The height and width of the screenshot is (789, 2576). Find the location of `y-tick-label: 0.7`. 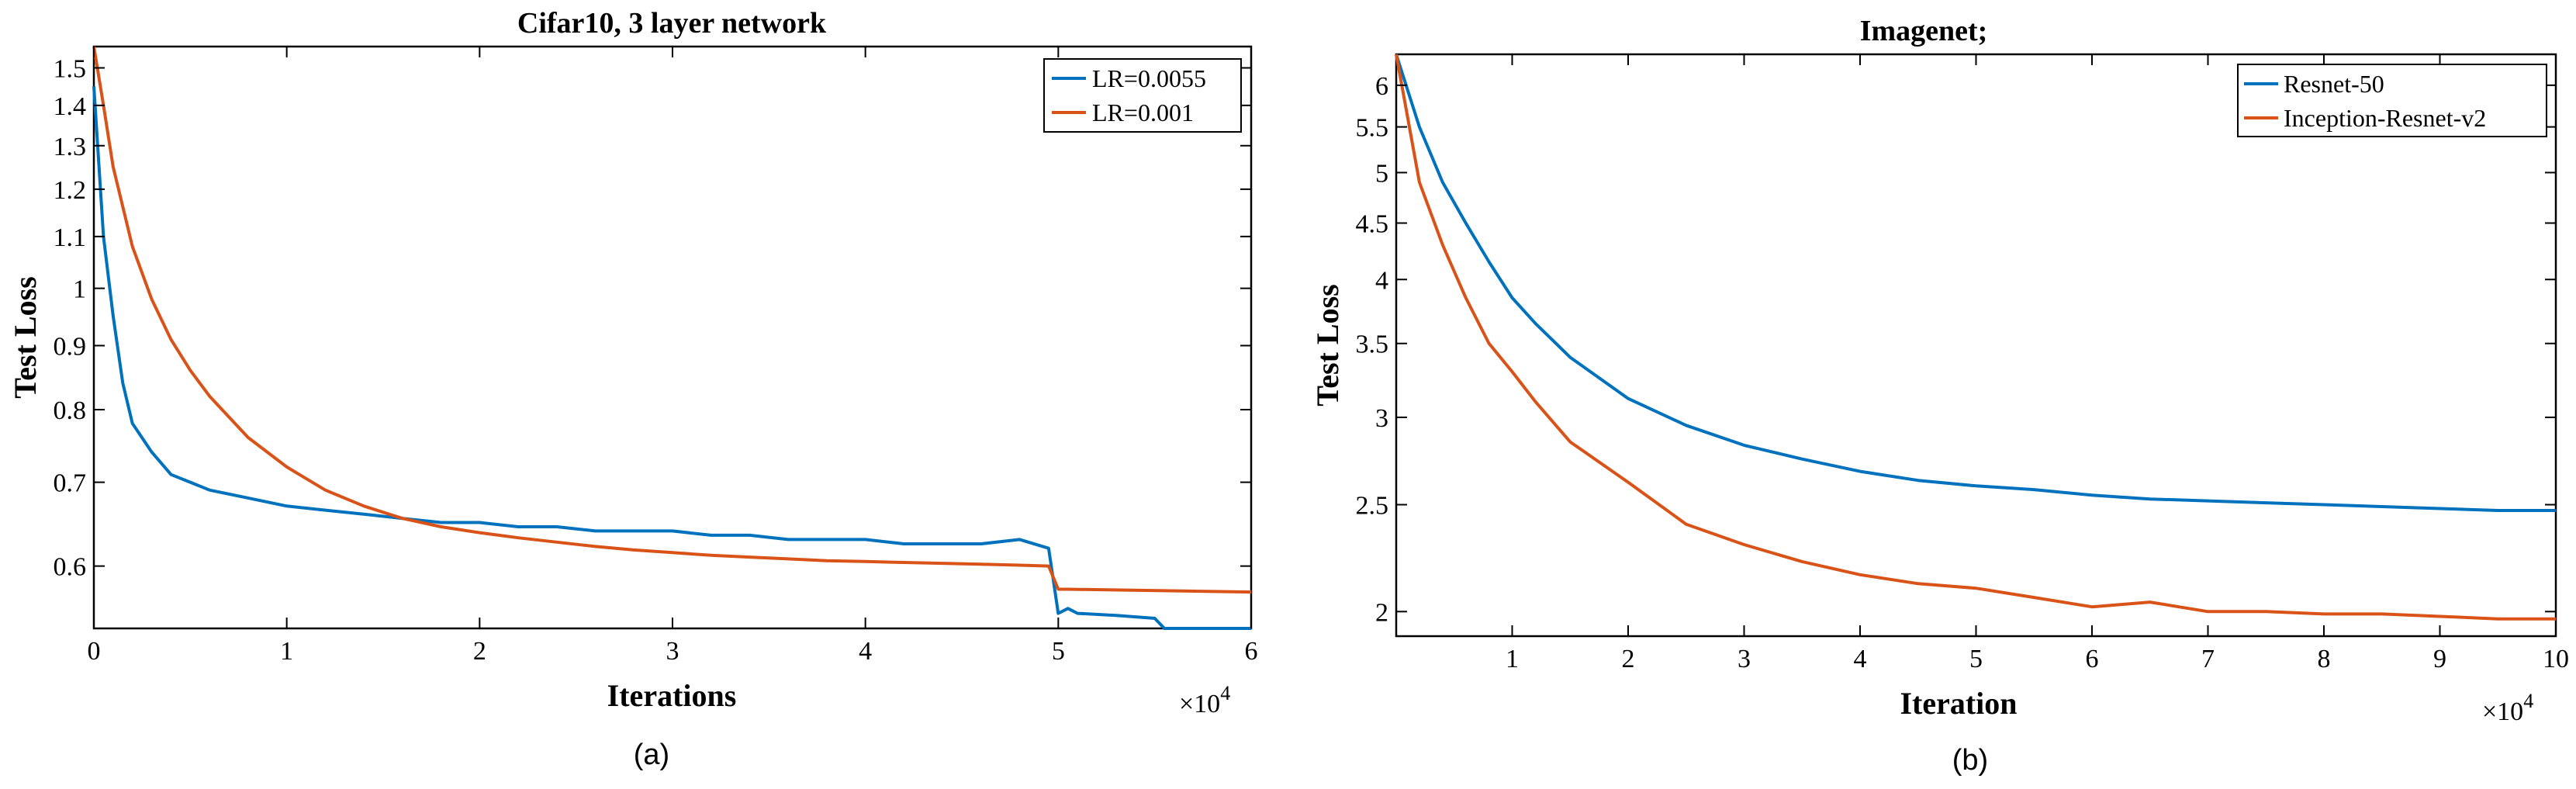

y-tick-label: 0.7 is located at coordinates (70, 483).